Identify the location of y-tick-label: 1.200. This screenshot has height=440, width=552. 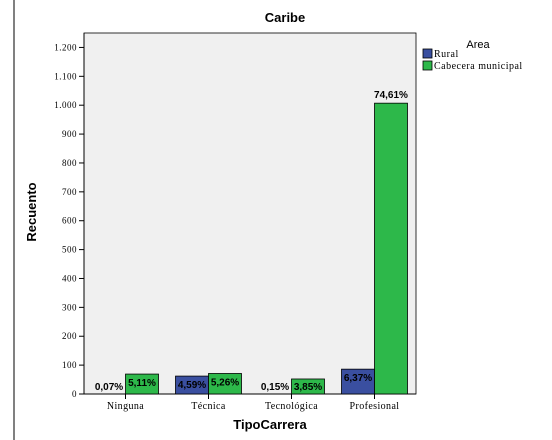
(65, 47).